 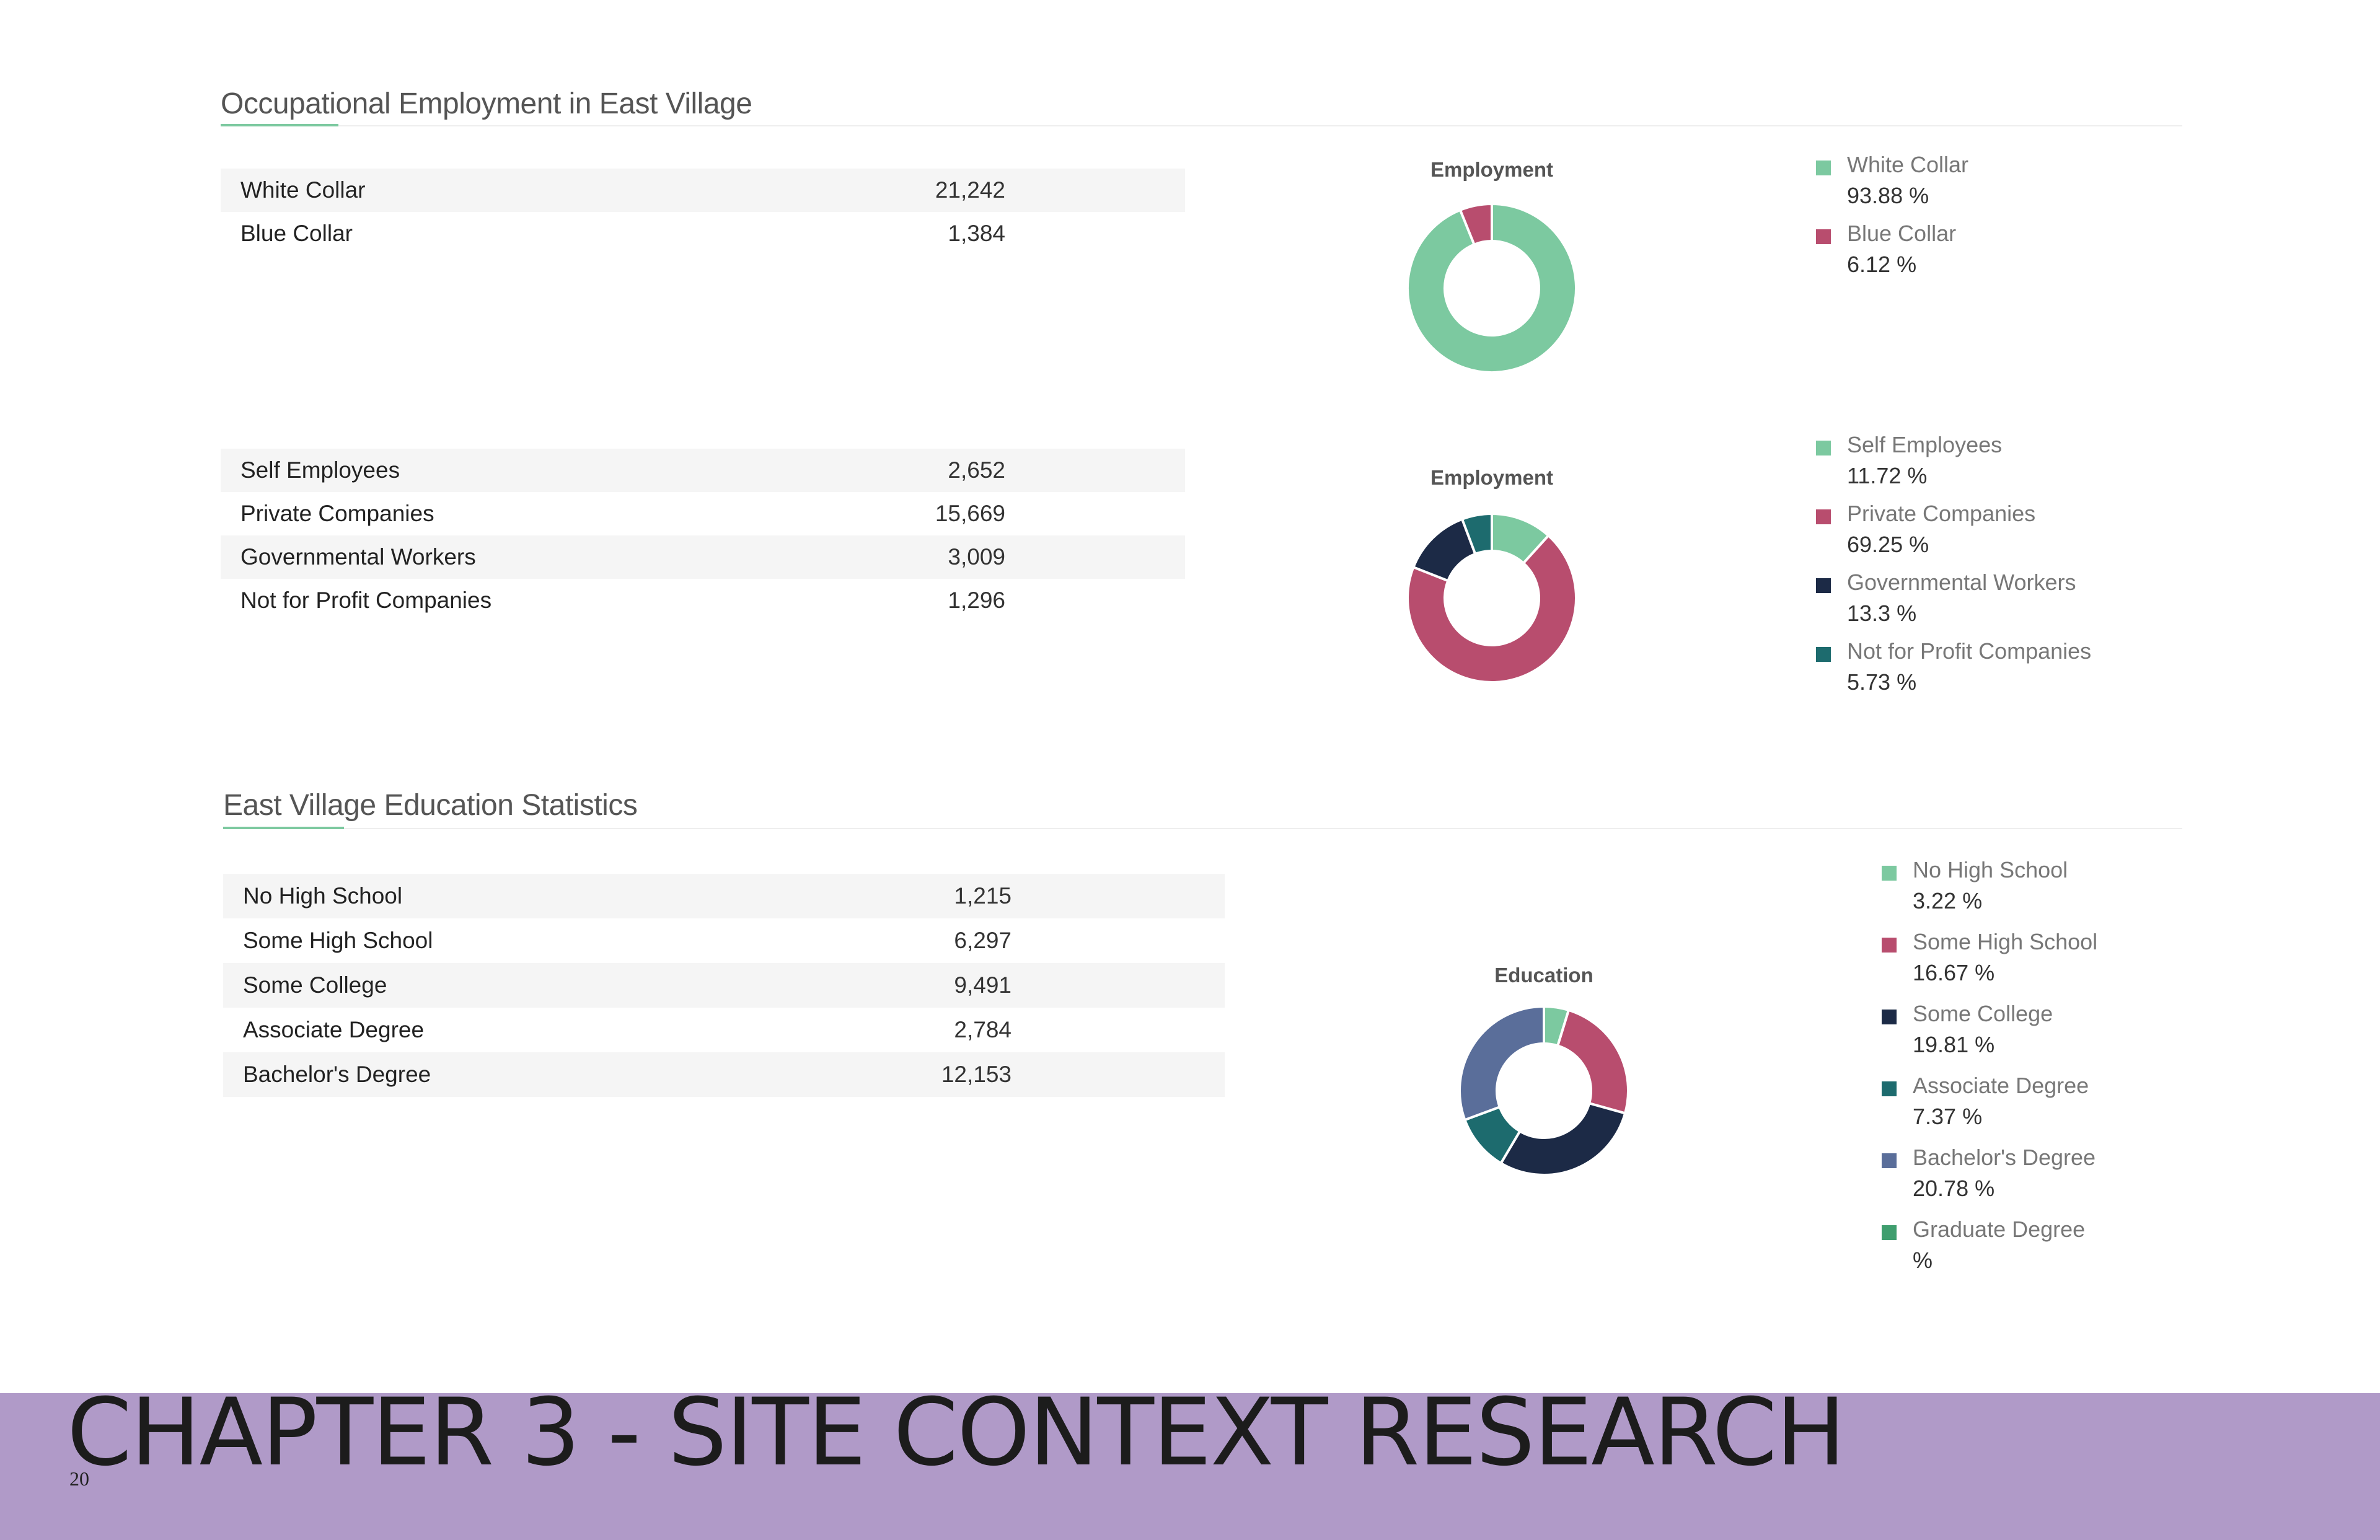 What do you see at coordinates (1954, 1188) in the screenshot?
I see `legend-value: 20.78 %` at bounding box center [1954, 1188].